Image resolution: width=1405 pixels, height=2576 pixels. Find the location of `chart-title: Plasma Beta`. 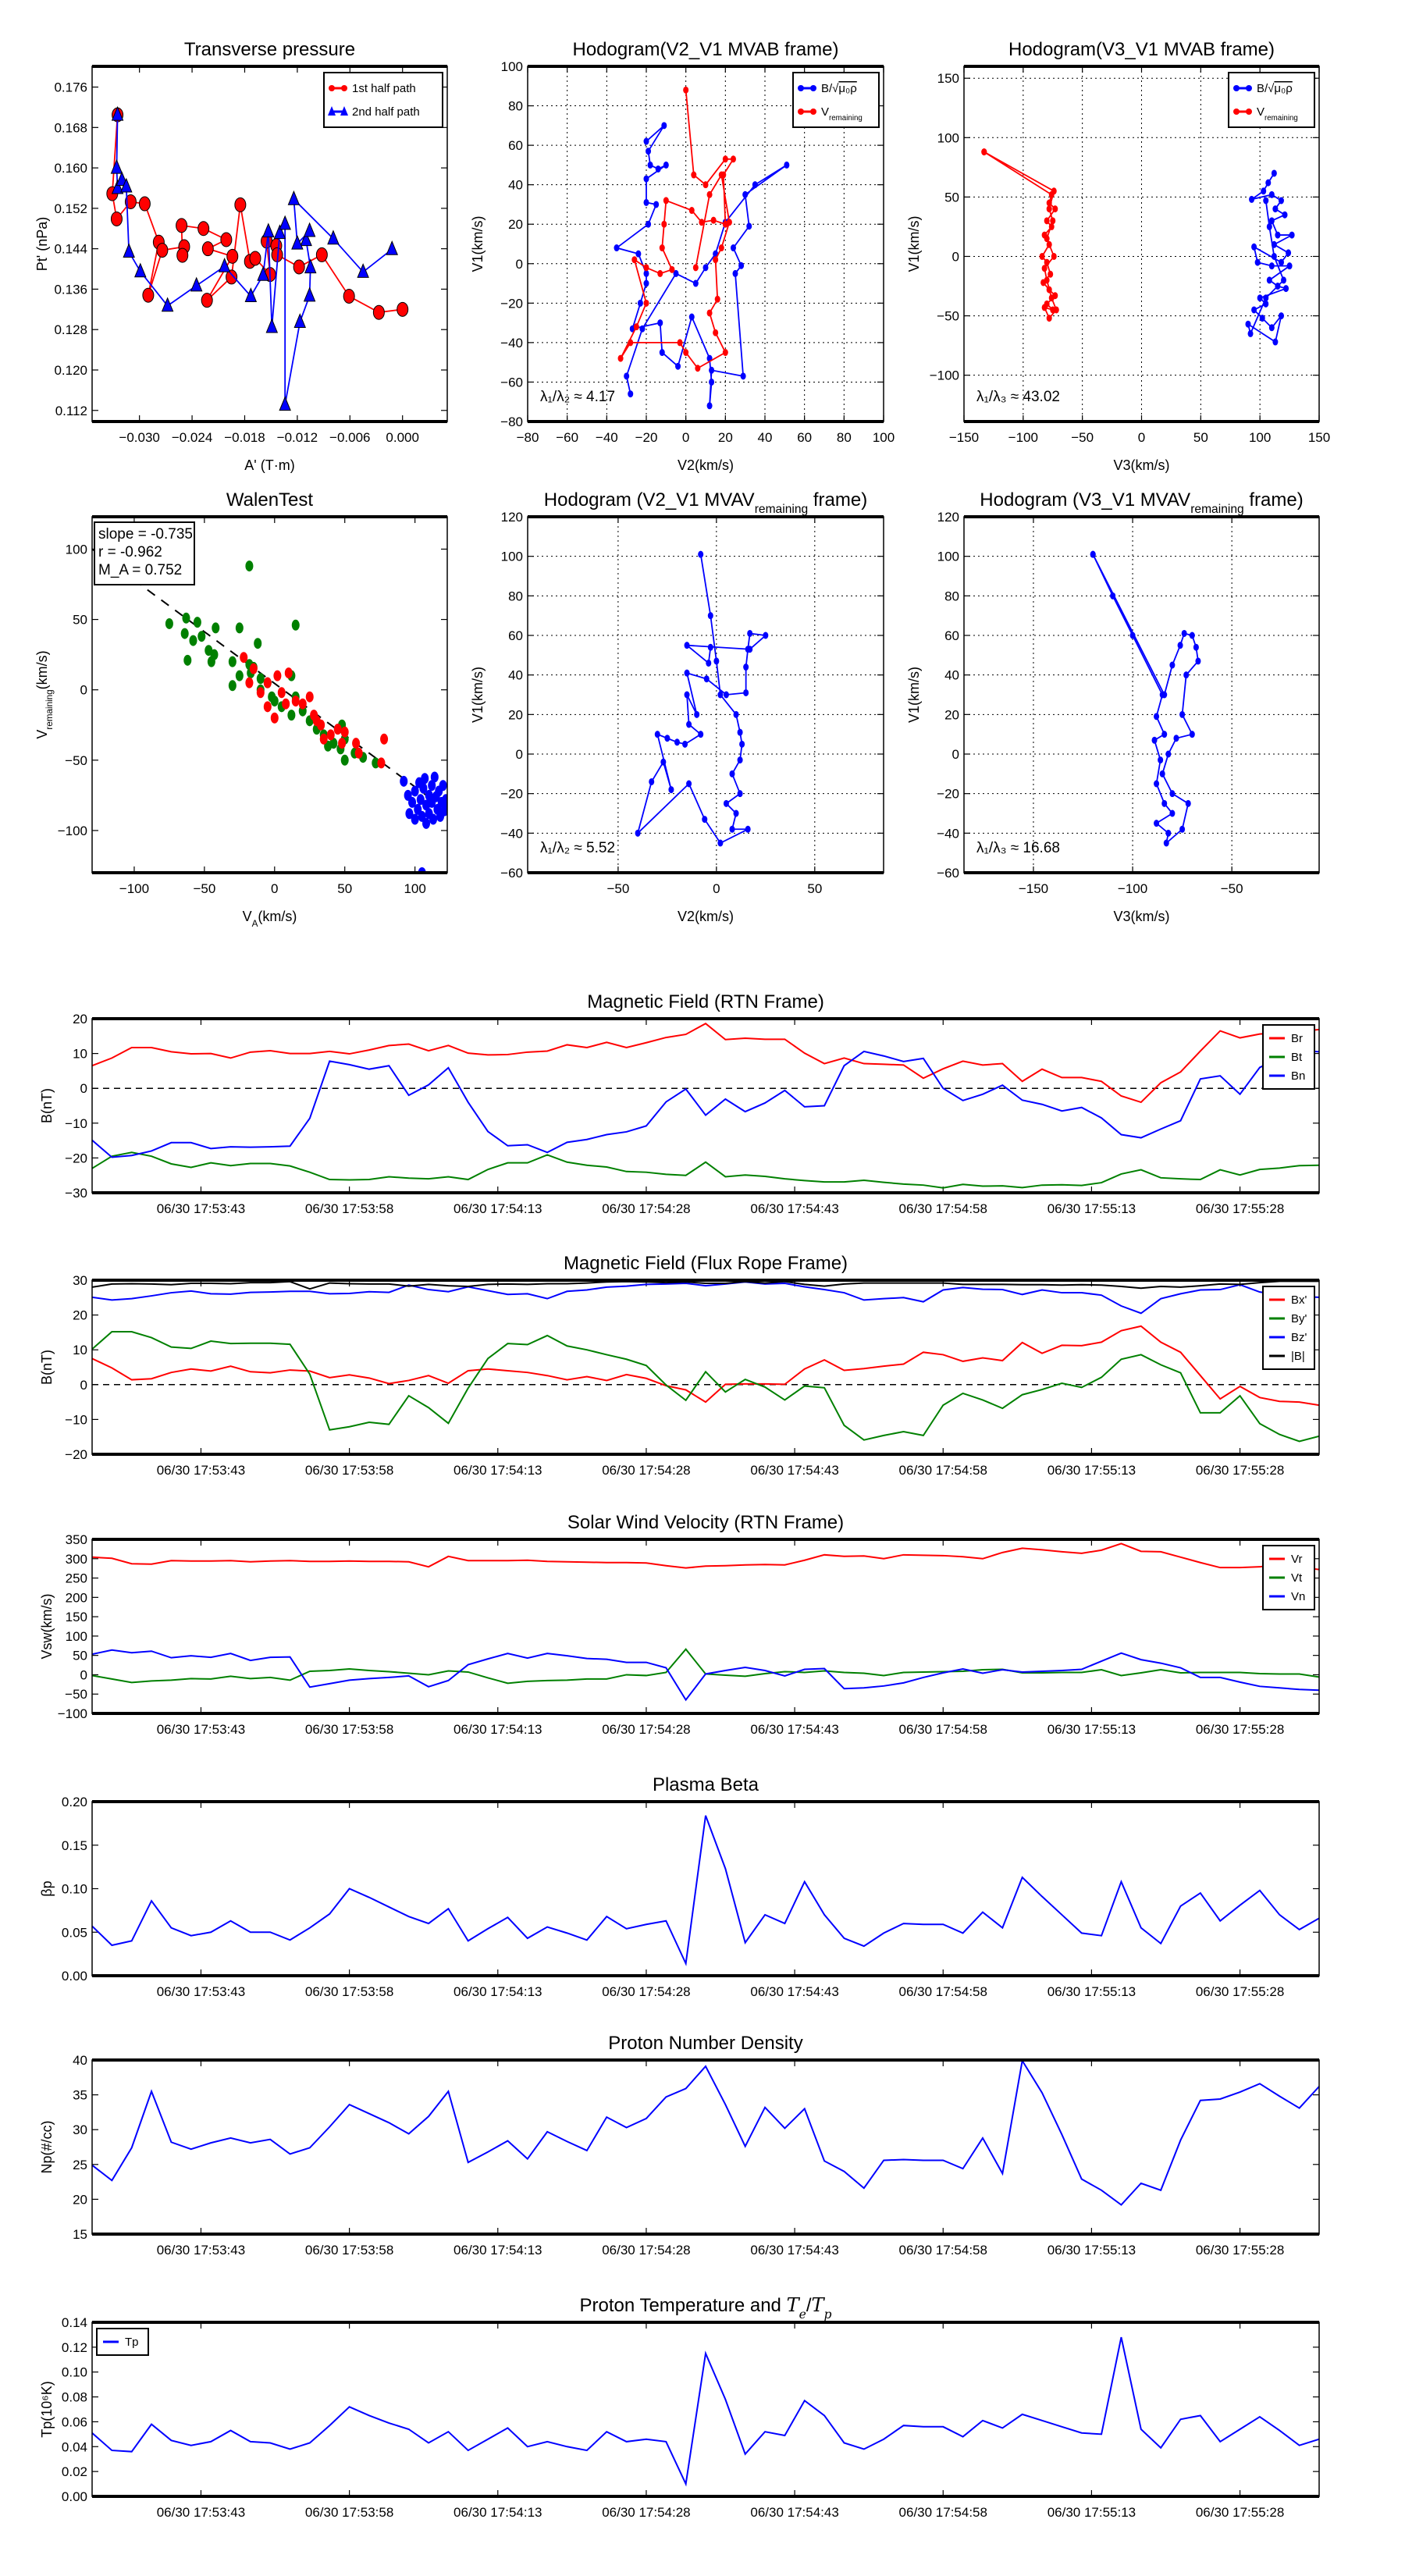

chart-title: Plasma Beta is located at coordinates (706, 1784).